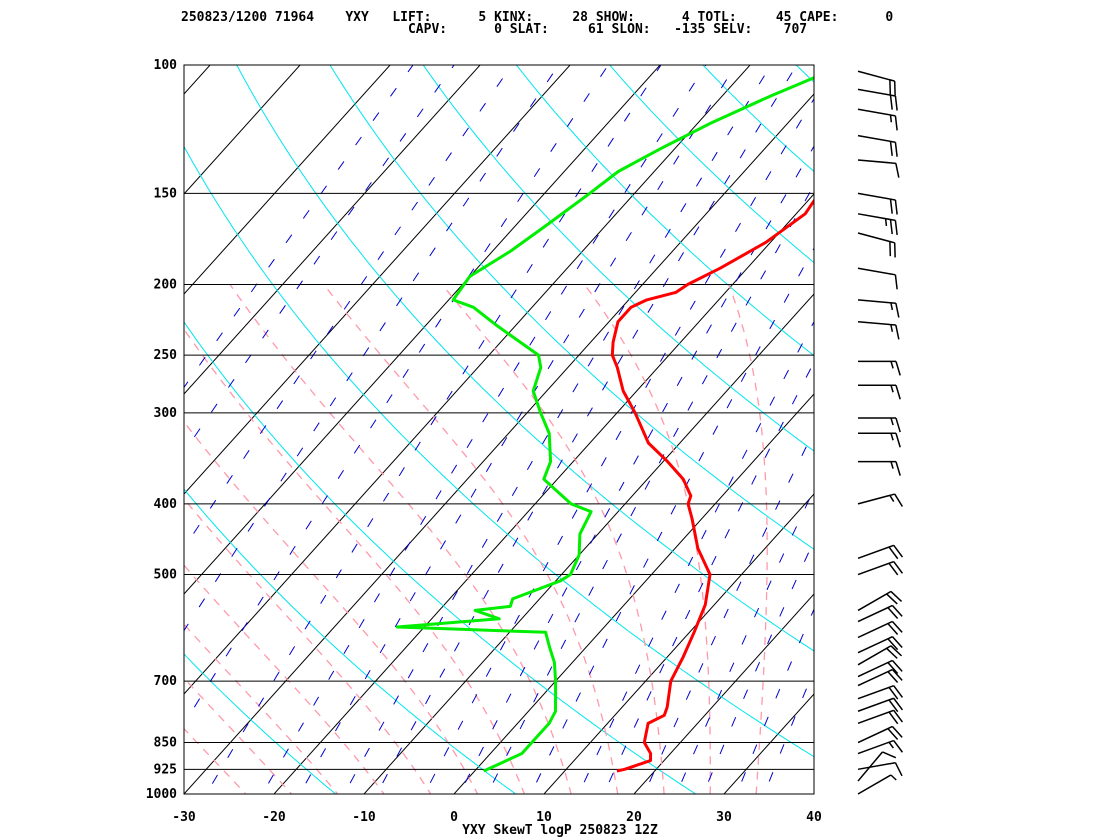 The width and height of the screenshot is (1120, 840). I want to click on pressure-label: 150, so click(166, 193).